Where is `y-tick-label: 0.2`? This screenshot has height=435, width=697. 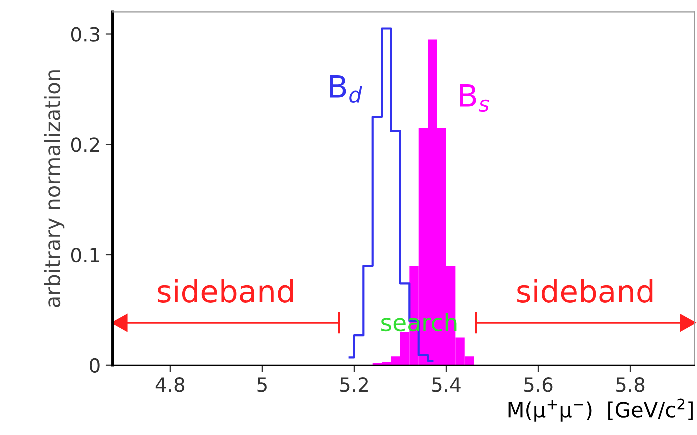 y-tick-label: 0.2 is located at coordinates (85, 145).